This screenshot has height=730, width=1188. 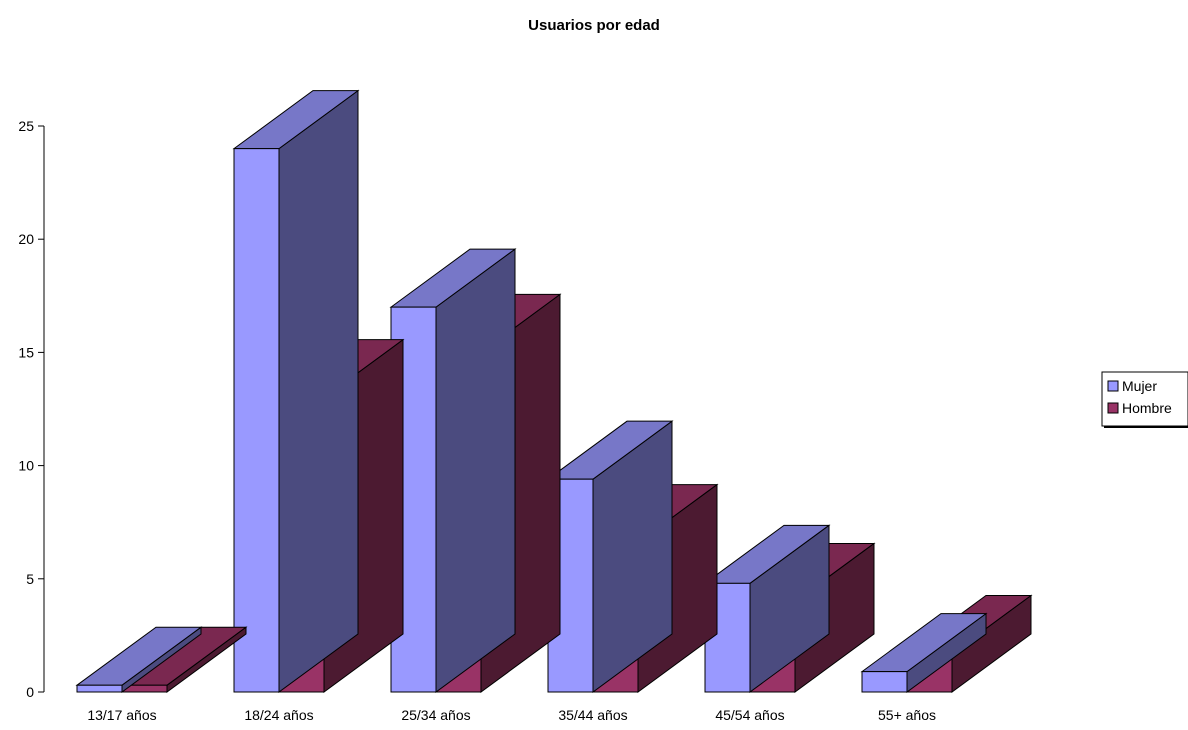 What do you see at coordinates (121, 715) in the screenshot?
I see `x-category-label: 13/17 años` at bounding box center [121, 715].